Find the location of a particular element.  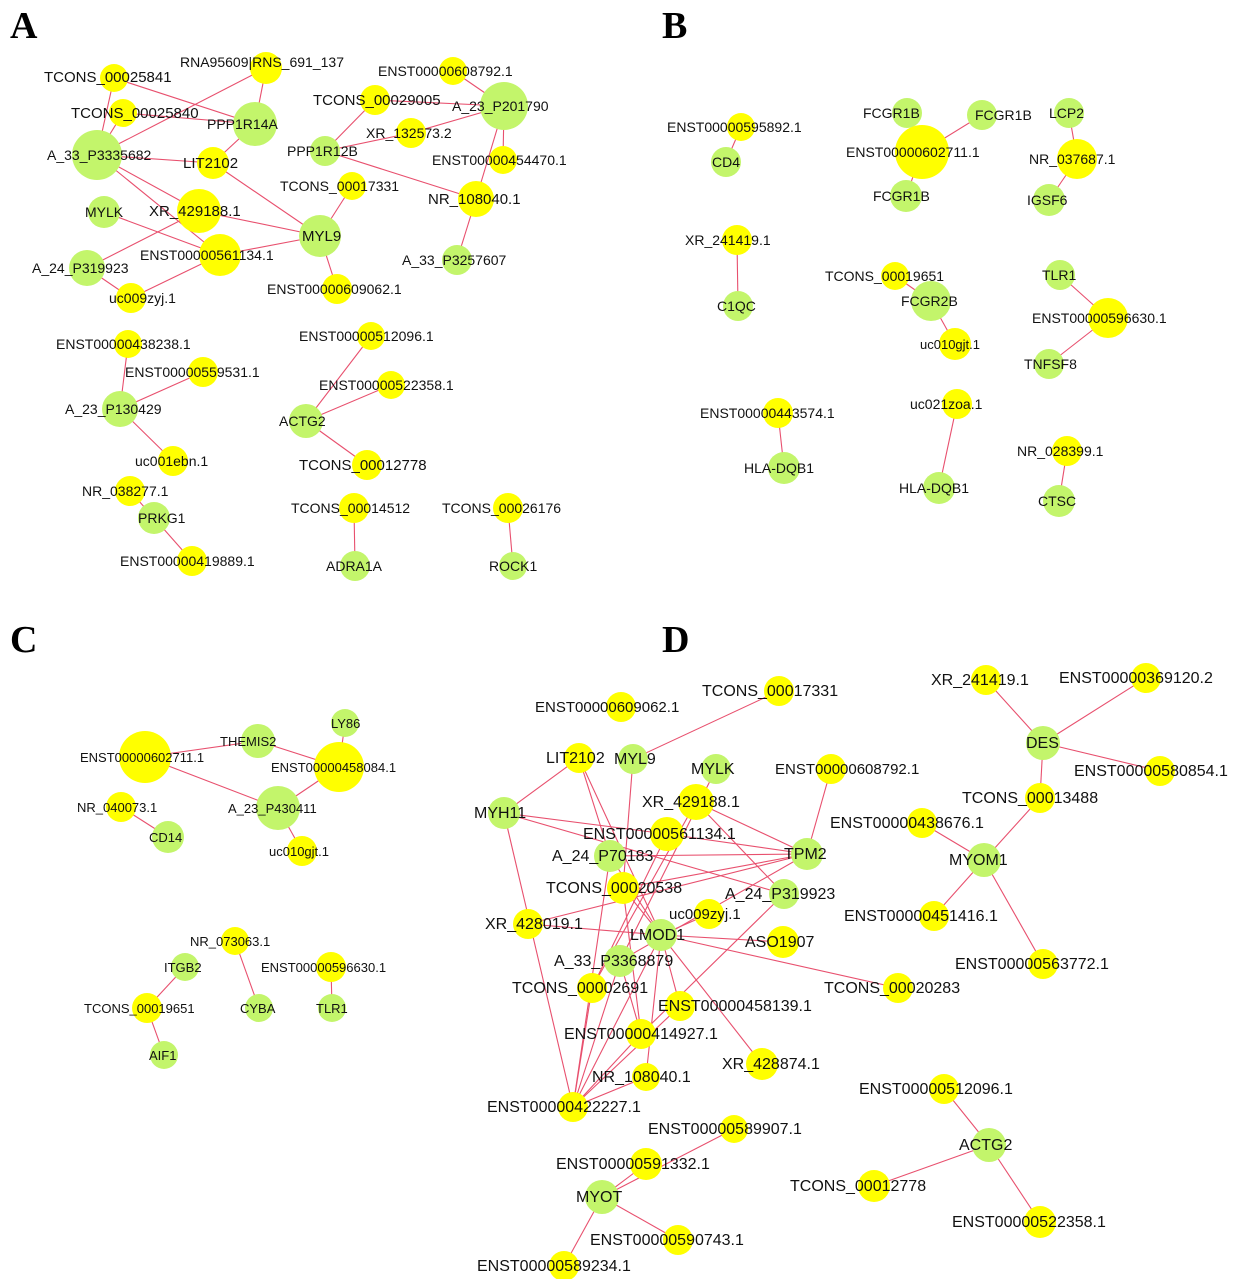

node-label-b-b1: ENST00000595892.1 is located at coordinates (734, 127).